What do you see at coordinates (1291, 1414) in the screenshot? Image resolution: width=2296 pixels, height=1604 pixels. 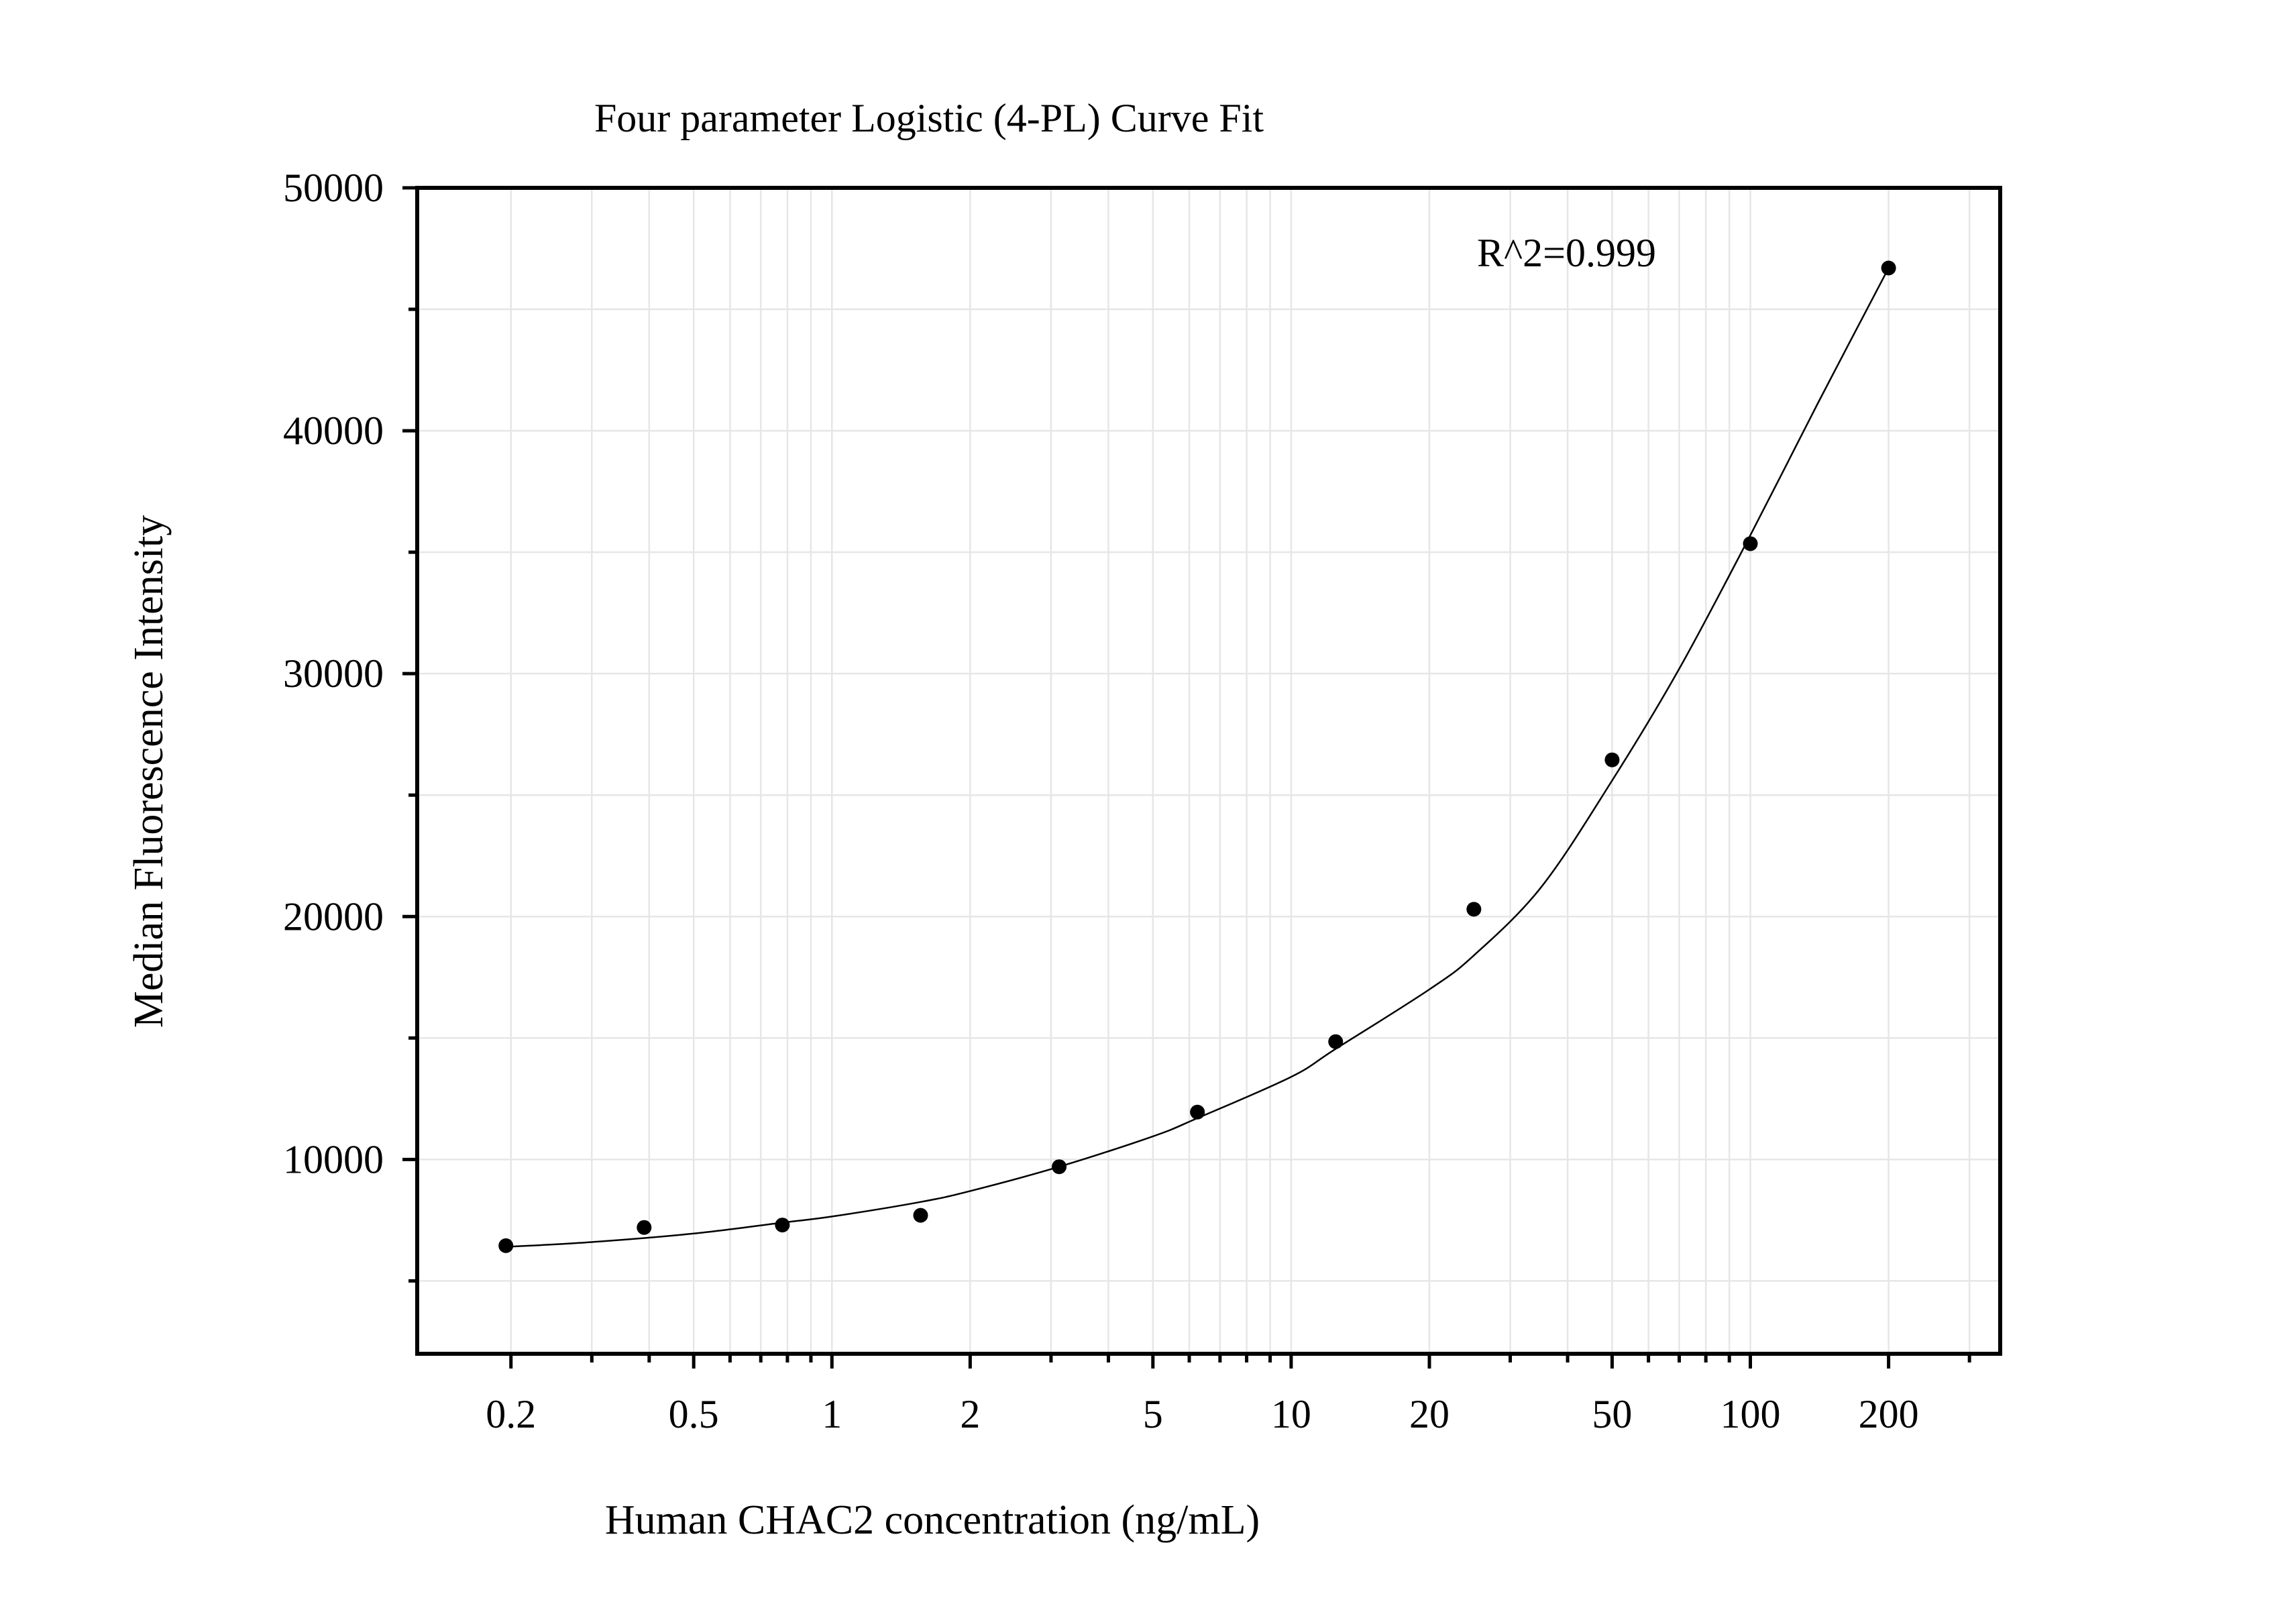 I see `x-tick-label: 10` at bounding box center [1291, 1414].